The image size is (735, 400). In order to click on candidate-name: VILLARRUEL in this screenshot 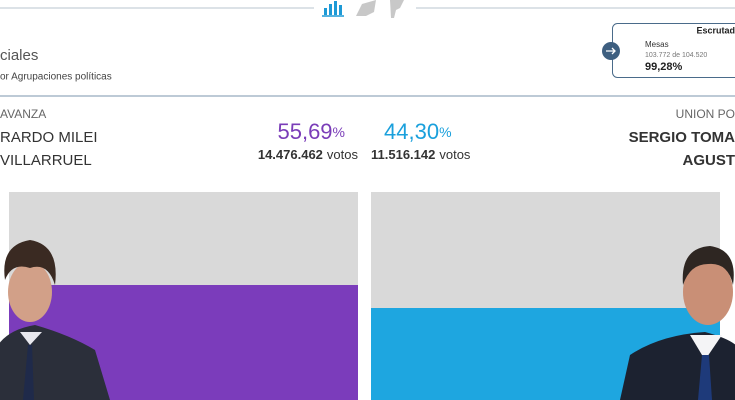, I will do `click(46, 160)`.